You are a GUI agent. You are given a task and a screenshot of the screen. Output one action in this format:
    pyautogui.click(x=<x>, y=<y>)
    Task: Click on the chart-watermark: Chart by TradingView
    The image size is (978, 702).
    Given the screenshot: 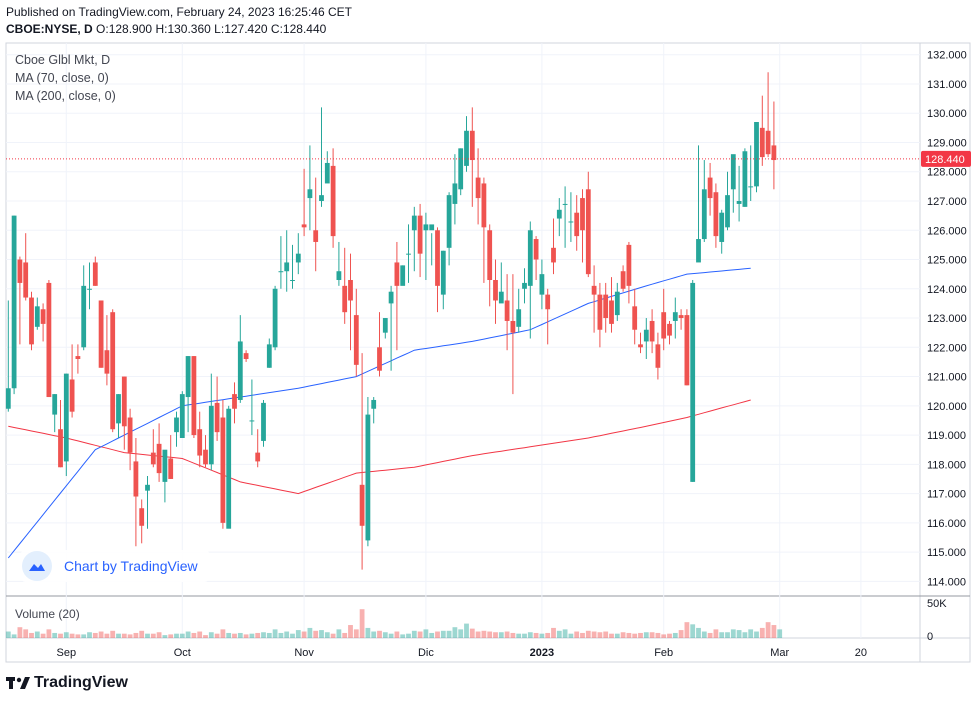 What is the action you would take?
    pyautogui.click(x=115, y=566)
    